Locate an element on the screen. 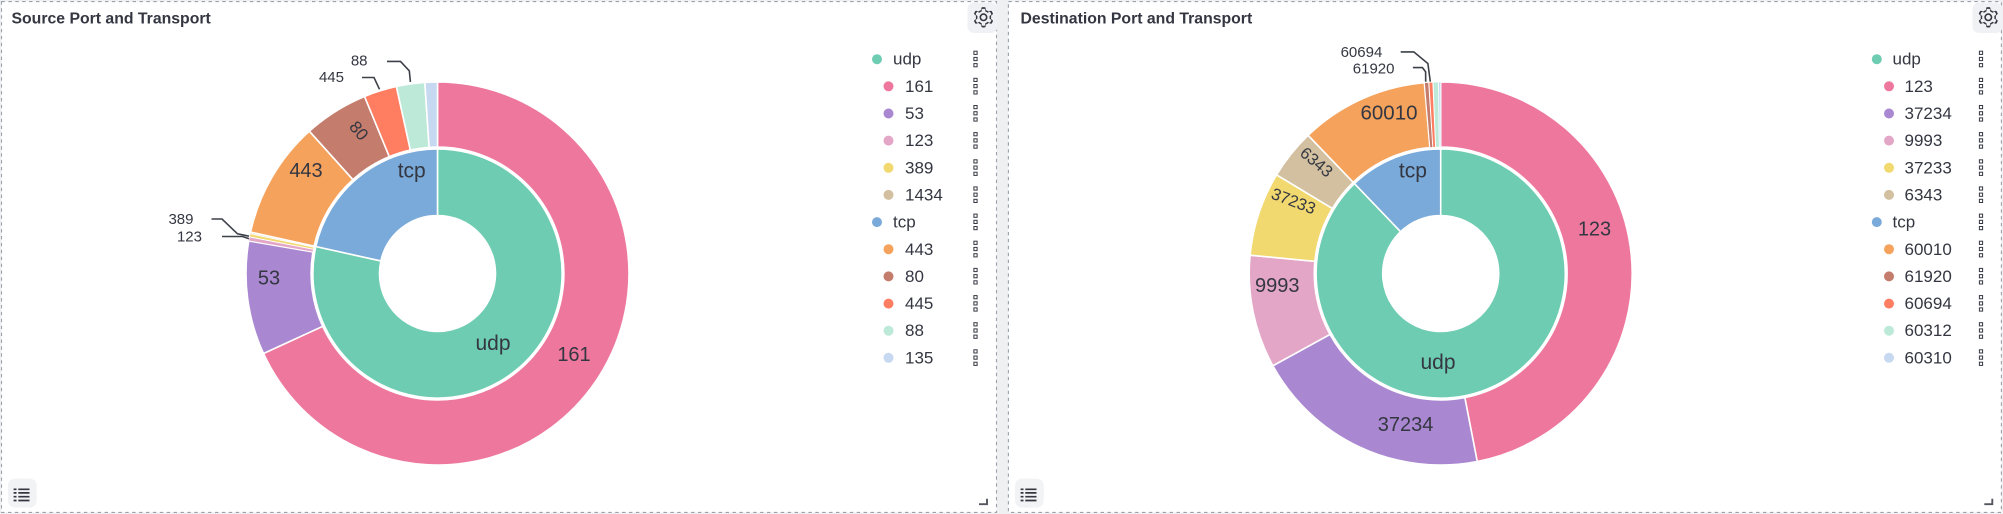 This screenshot has width=2003, height=514. svg-text: 37233 is located at coordinates (1928, 167).